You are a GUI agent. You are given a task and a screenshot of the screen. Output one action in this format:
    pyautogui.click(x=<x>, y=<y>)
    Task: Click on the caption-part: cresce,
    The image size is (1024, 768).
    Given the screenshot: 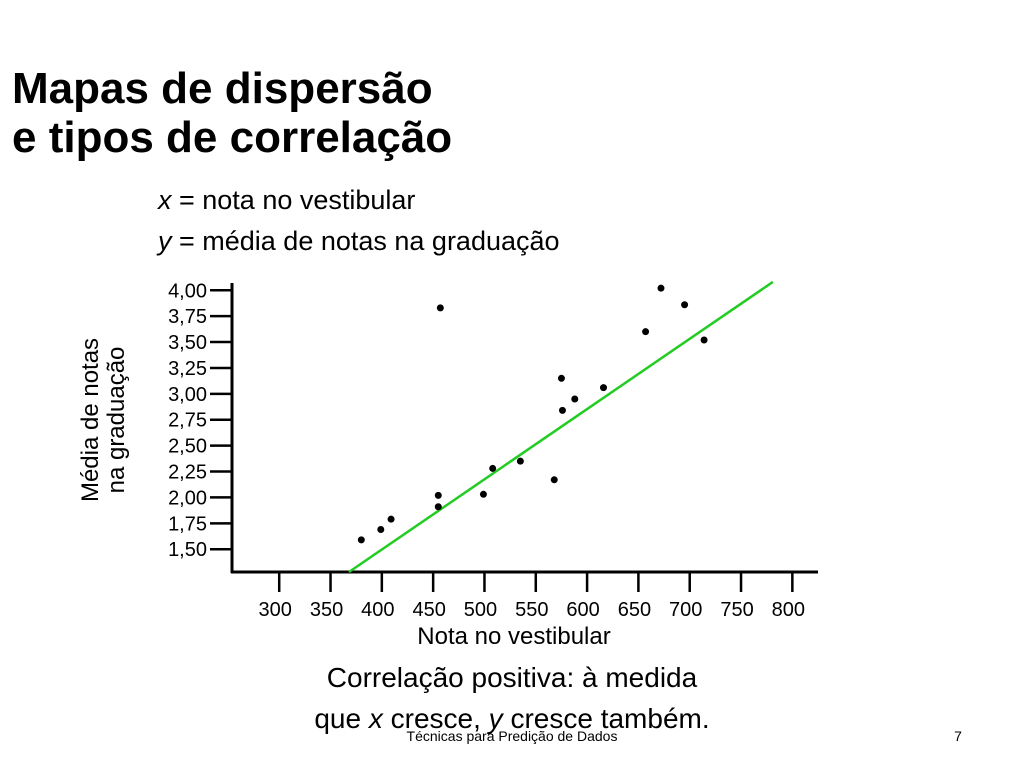 What is the action you would take?
    pyautogui.click(x=436, y=718)
    